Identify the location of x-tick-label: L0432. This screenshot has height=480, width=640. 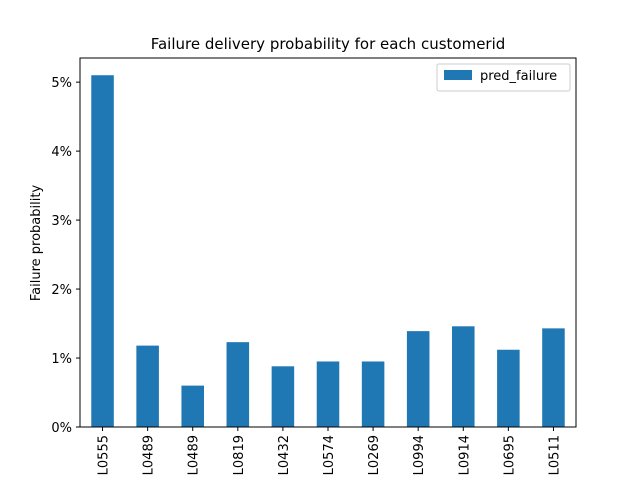
(284, 455).